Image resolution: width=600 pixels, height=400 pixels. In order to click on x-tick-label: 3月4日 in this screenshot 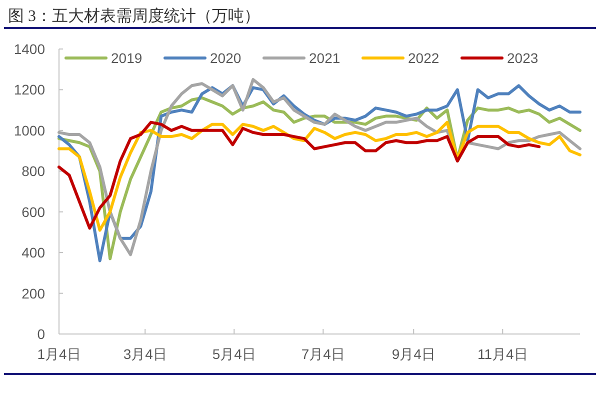, I will do `click(145, 354)`.